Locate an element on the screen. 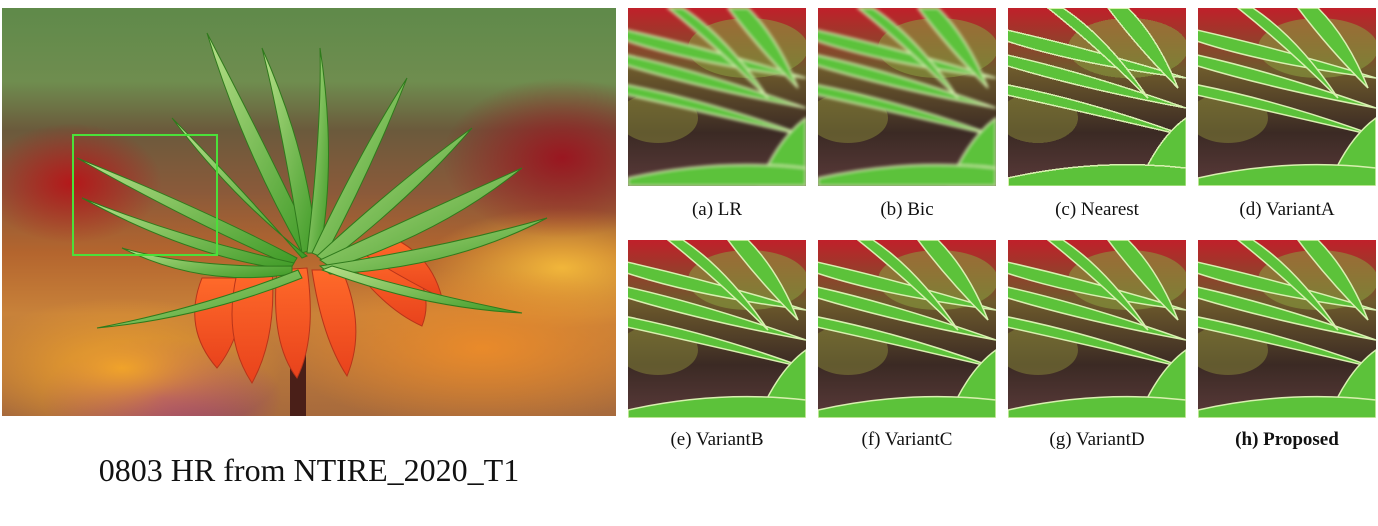 This screenshot has width=1378, height=526. crop-caption: (c) Nearest is located at coordinates (1097, 209).